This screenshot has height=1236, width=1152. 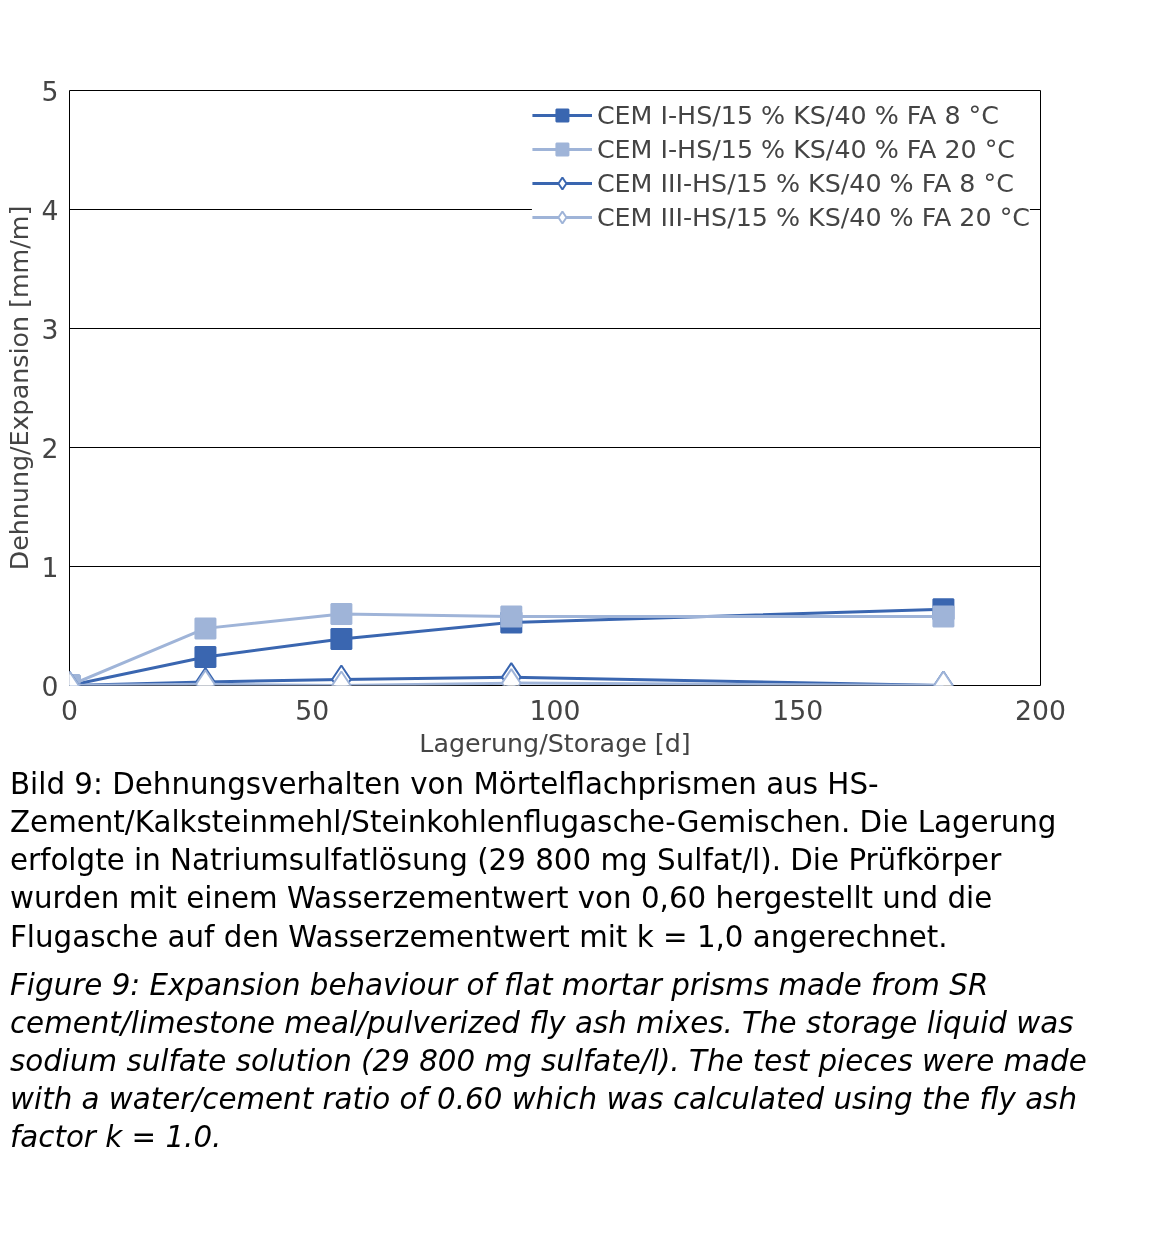 I want to click on y-axis-title: Dehnung/Expansion [mm/m], so click(x=18, y=388).